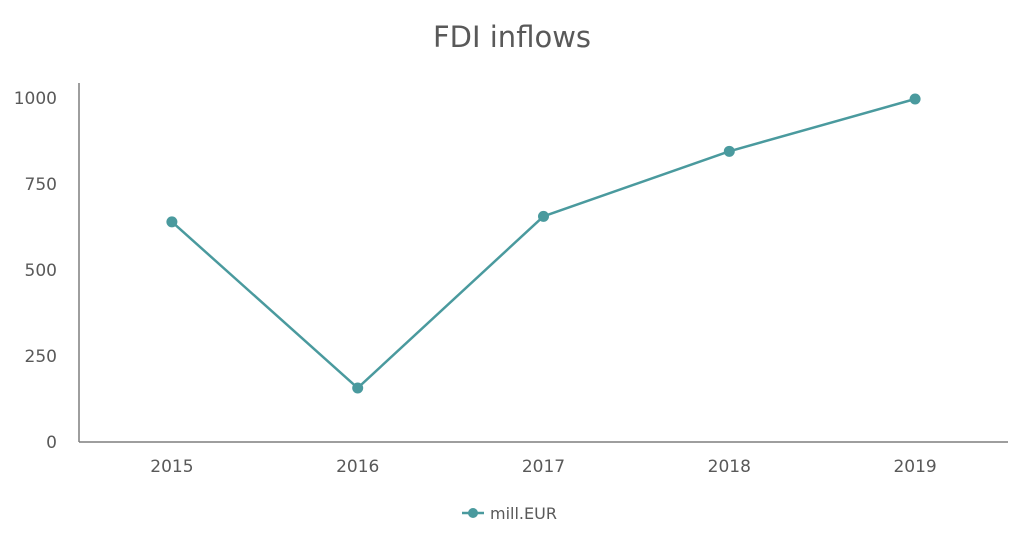 The width and height of the screenshot is (1024, 534). Describe the element at coordinates (171, 467) in the screenshot. I see `x-tick-label: 2015` at that location.